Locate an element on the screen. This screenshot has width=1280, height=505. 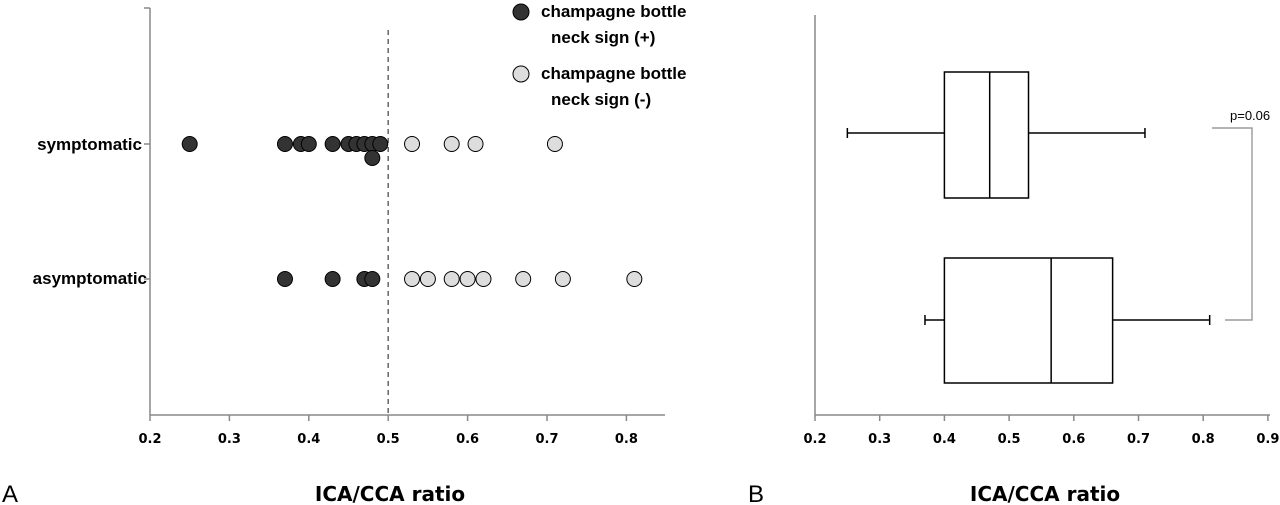
panel-a-letter: A is located at coordinates (10, 493).